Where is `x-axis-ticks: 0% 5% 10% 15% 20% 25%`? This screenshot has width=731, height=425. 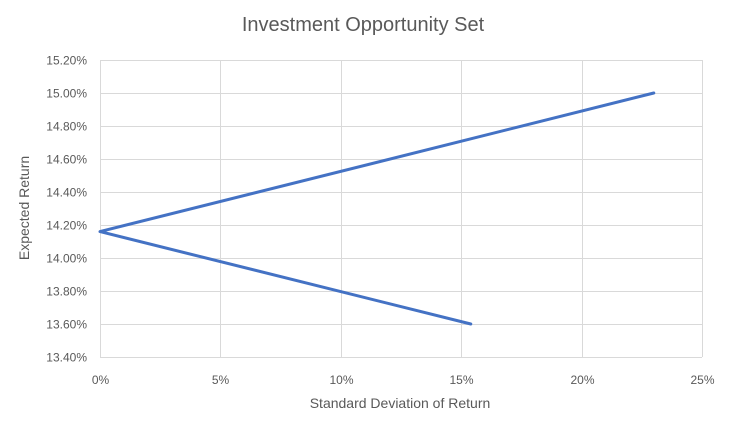
x-axis-ticks: 0% 5% 10% 15% 20% 25% is located at coordinates (403, 380).